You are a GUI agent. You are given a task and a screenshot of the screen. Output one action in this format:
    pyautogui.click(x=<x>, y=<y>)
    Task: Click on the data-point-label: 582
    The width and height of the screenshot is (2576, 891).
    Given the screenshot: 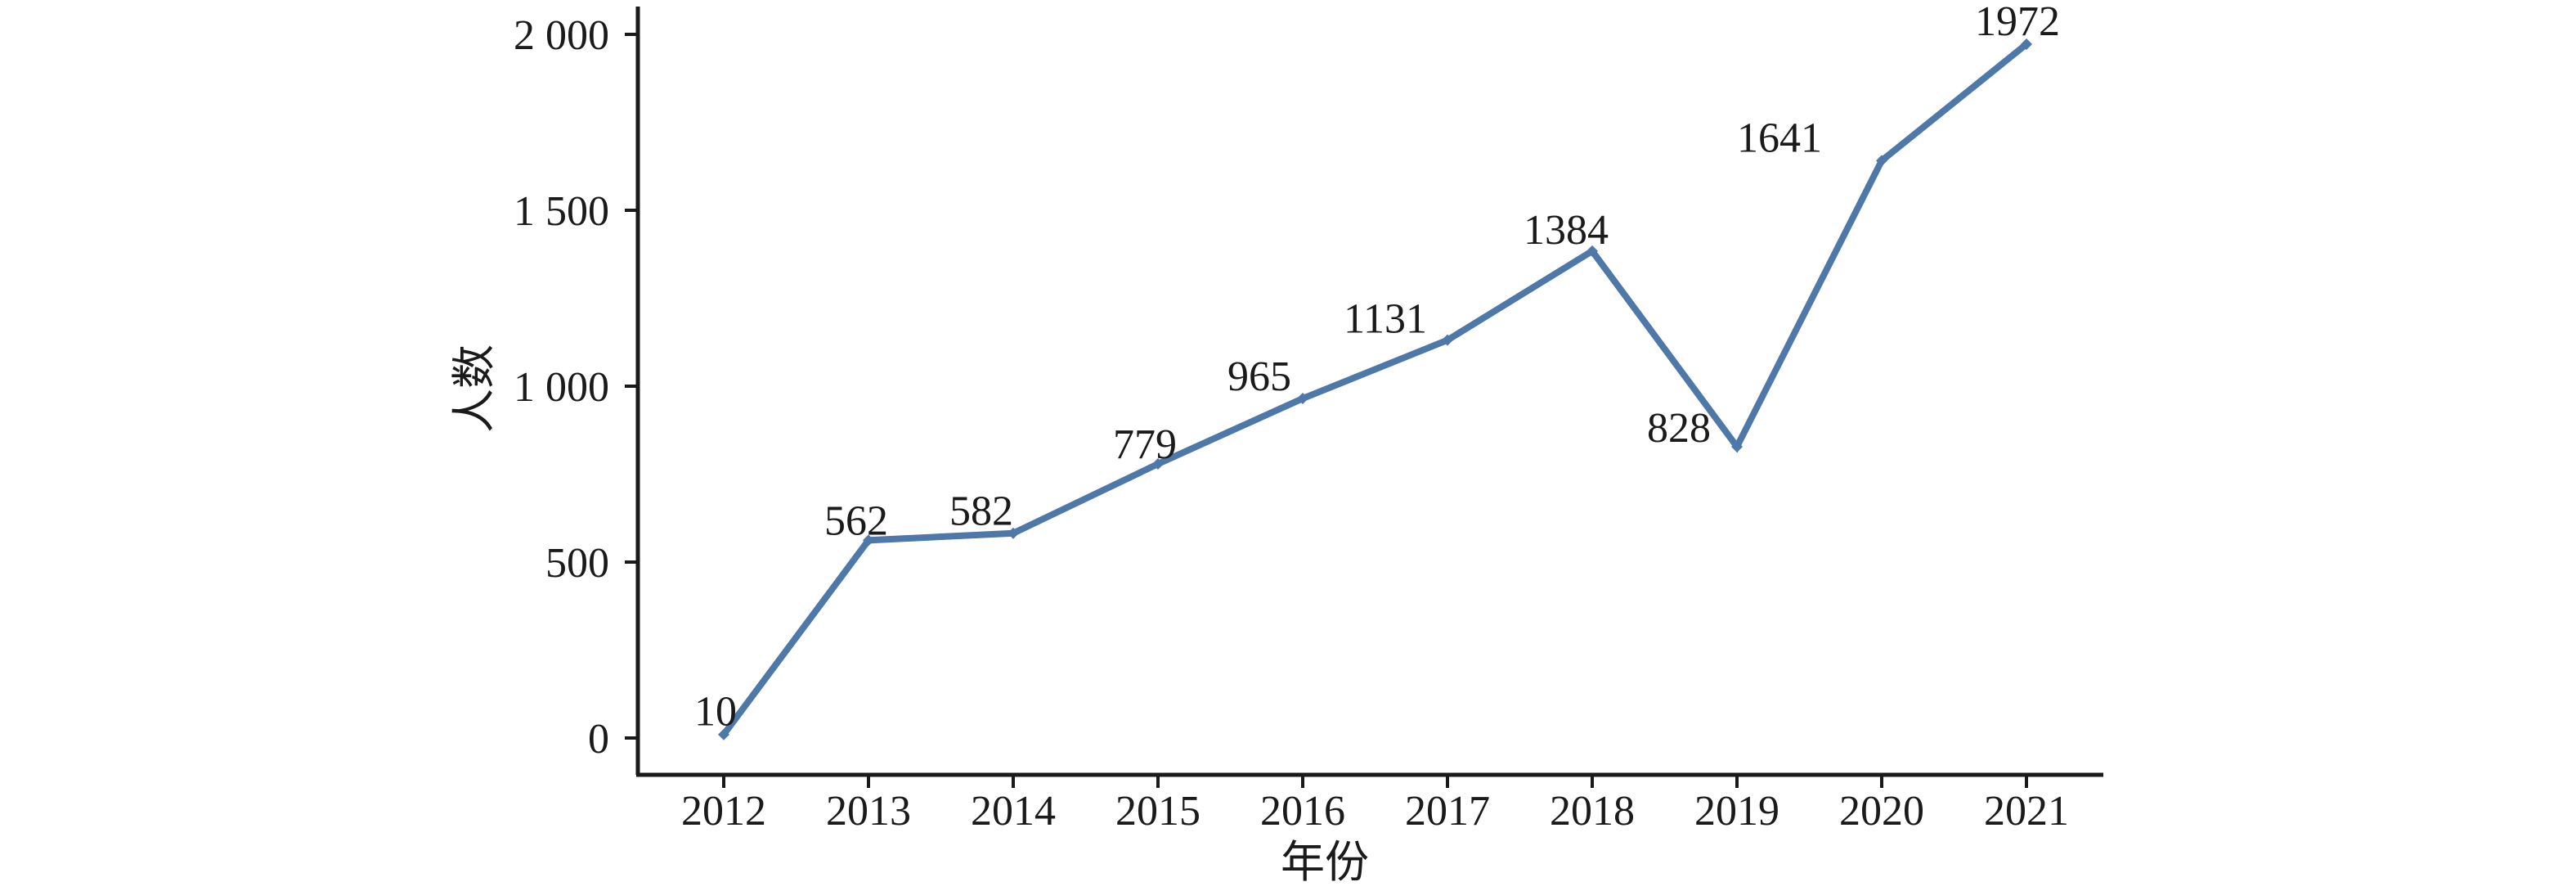 What is the action you would take?
    pyautogui.click(x=981, y=512)
    